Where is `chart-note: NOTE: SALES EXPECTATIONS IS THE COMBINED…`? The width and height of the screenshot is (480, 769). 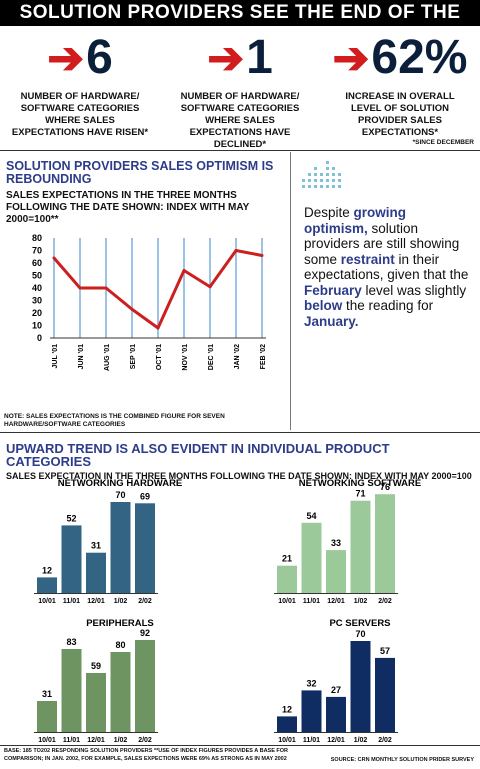
chart-note: NOTE: SALES EXPECTATIONS IS THE COMBINED… is located at coordinates (114, 420).